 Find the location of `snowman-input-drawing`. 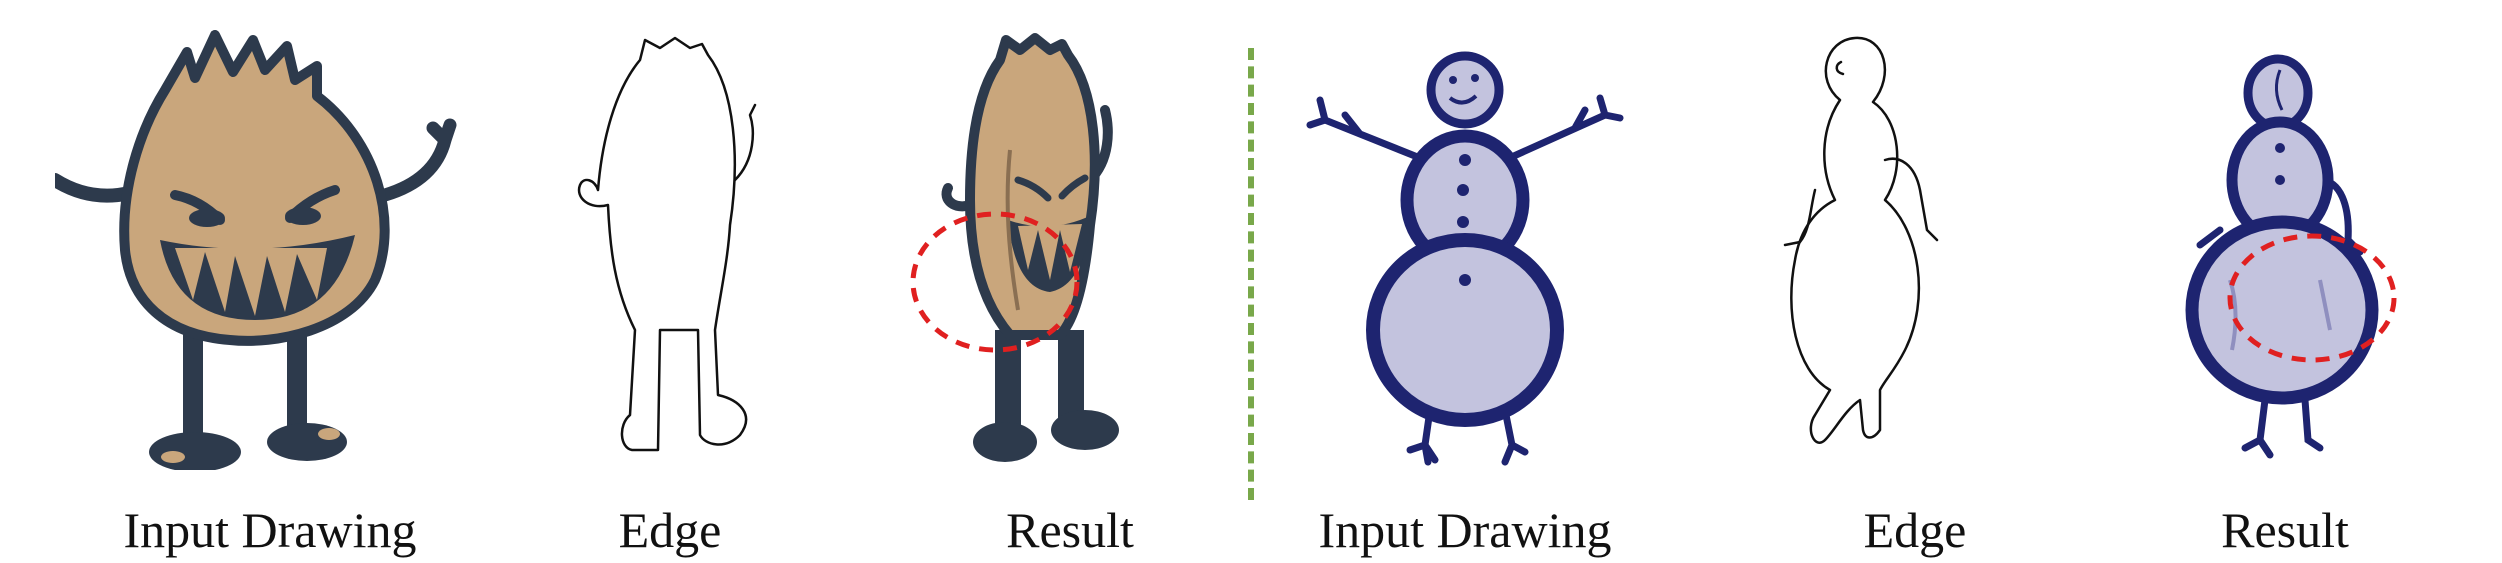

snowman-input-drawing is located at coordinates (1465, 250).